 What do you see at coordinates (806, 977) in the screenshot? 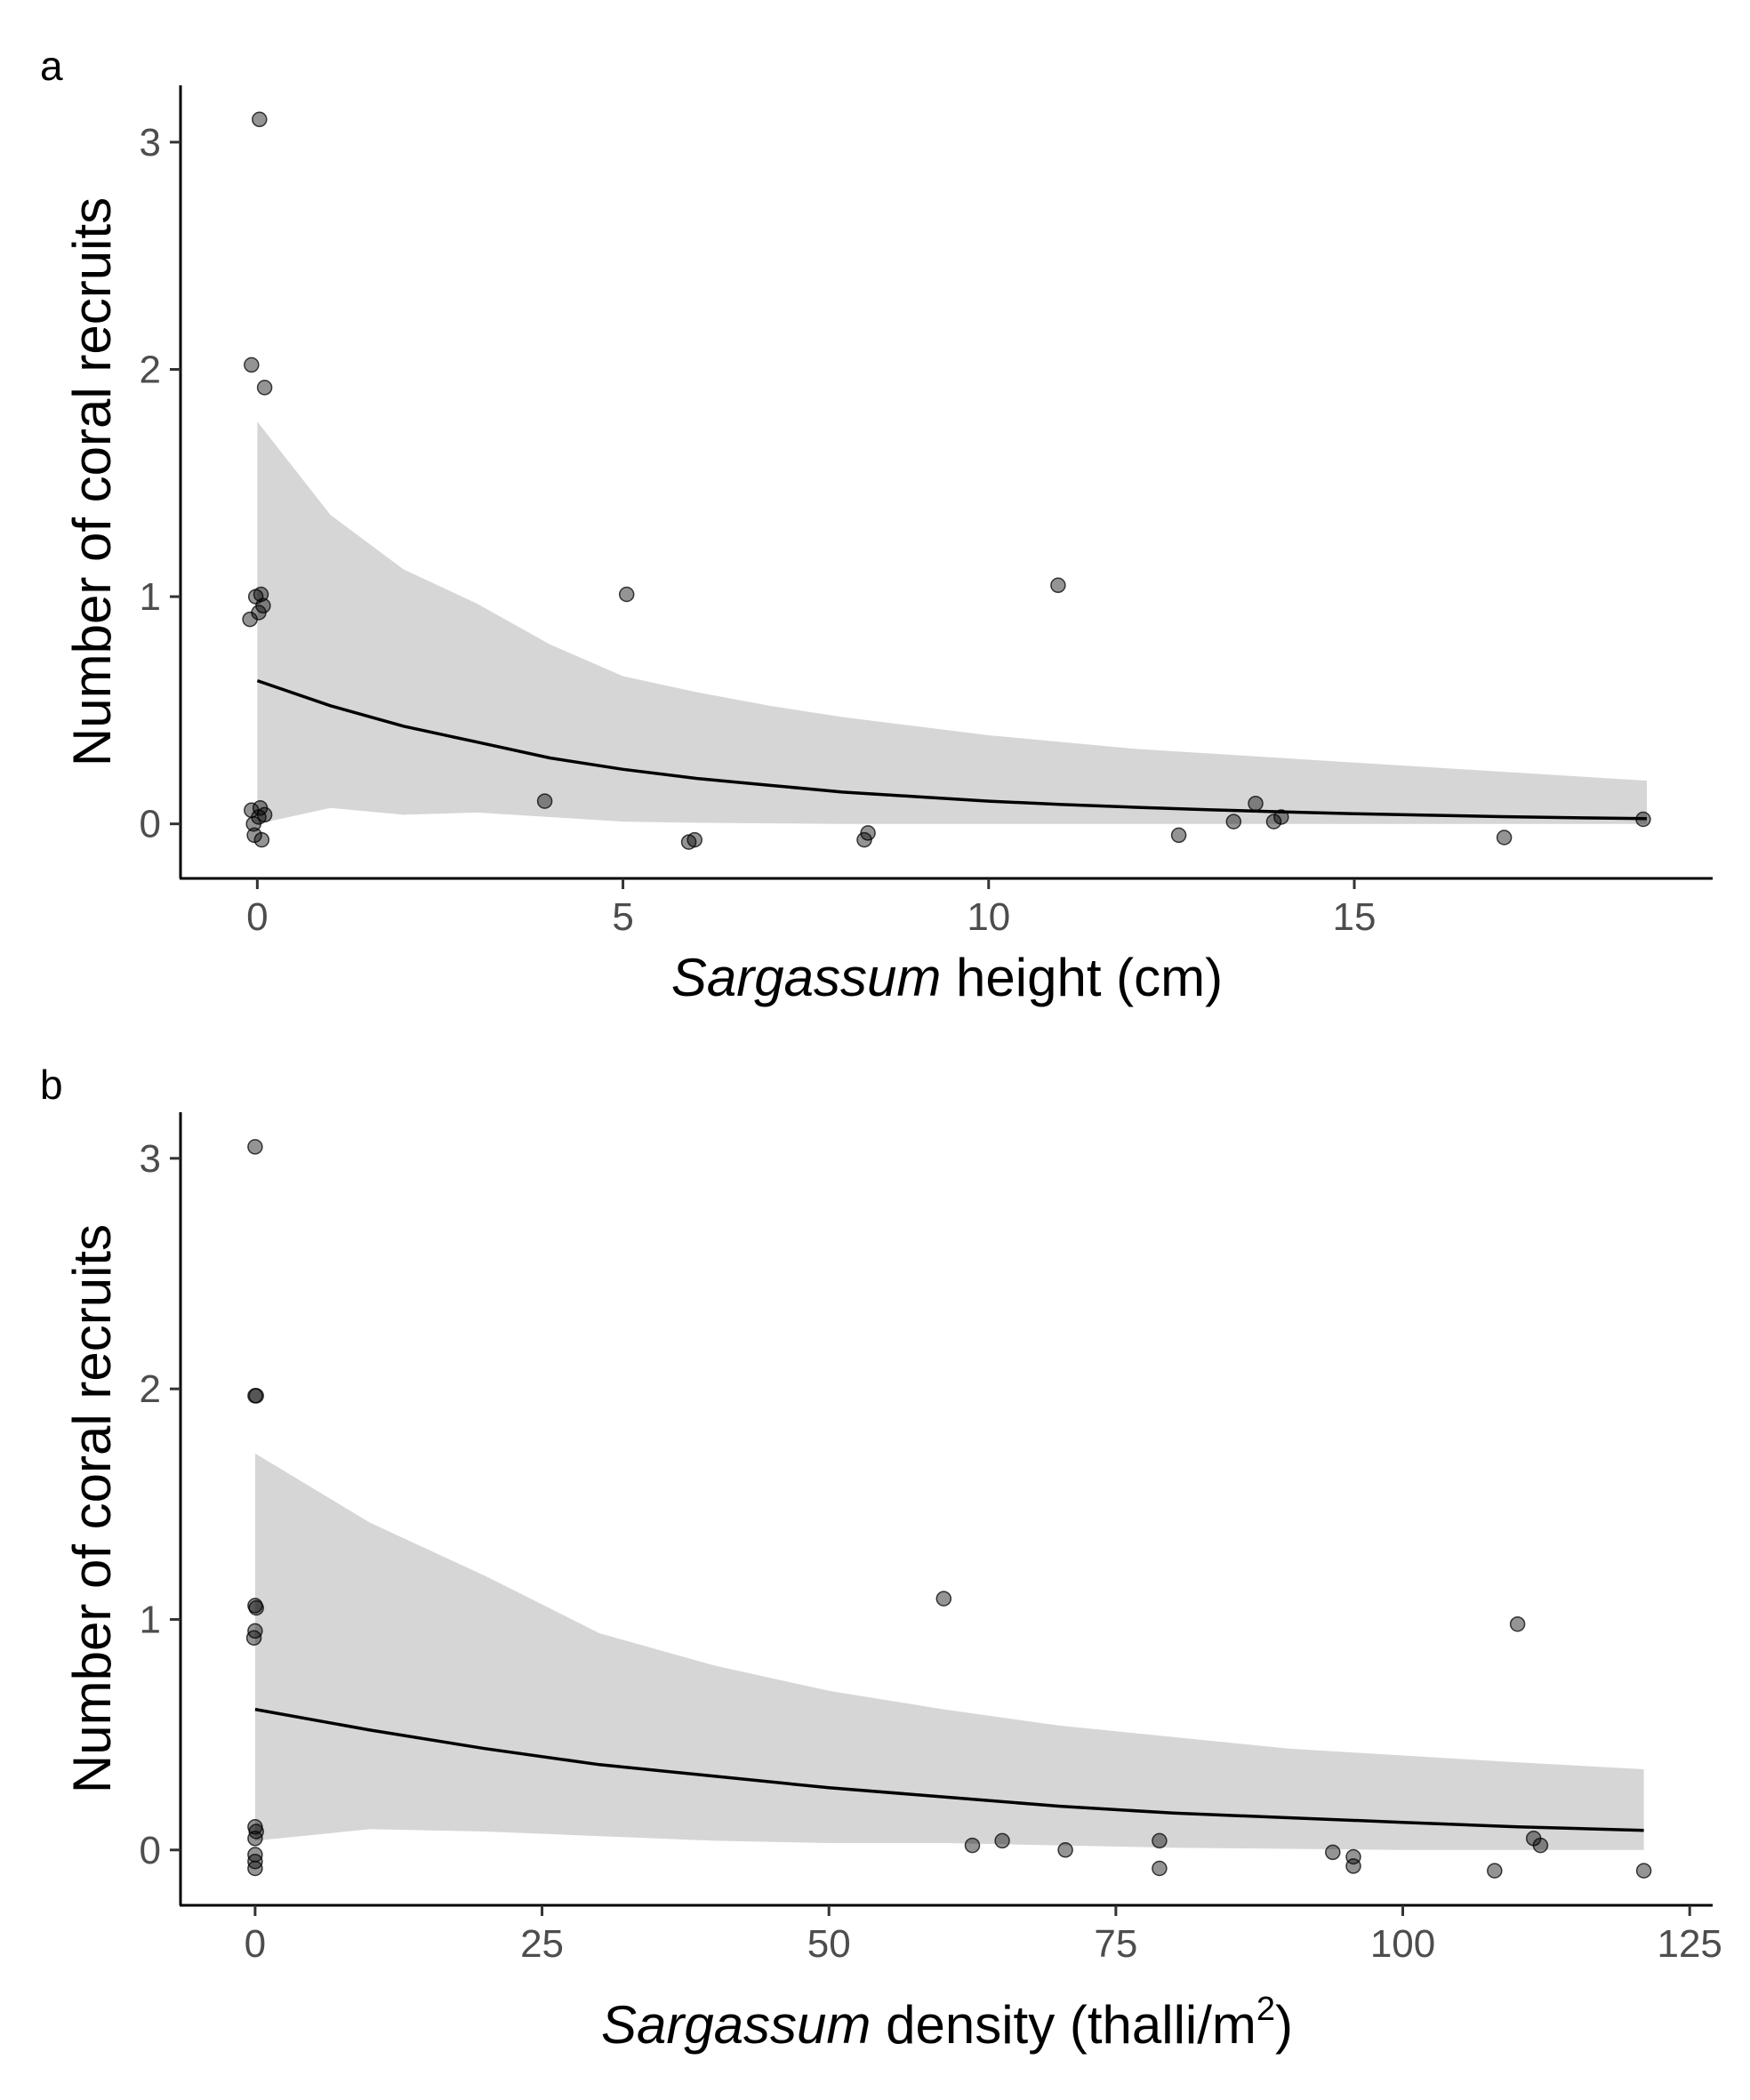
I see `x-axis-title-a-italic: Sargassum` at bounding box center [806, 977].